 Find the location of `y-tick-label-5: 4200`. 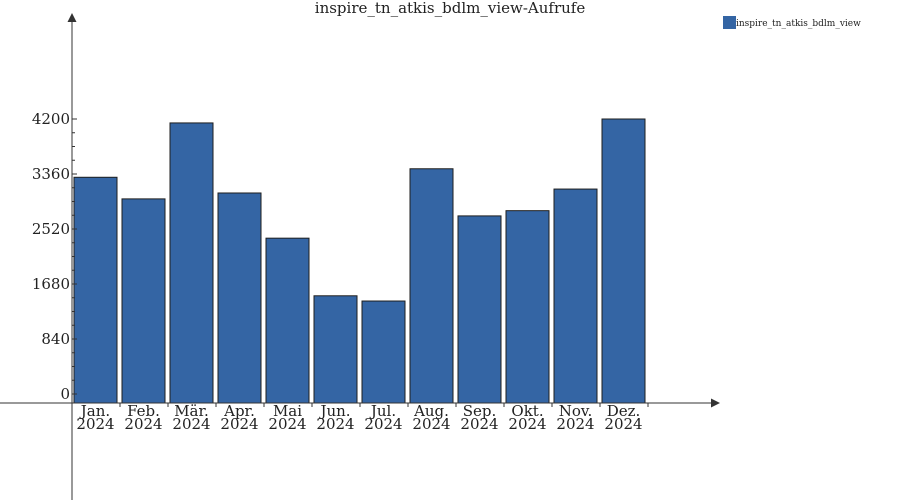

y-tick-label-5: 4200 is located at coordinates (51, 119).